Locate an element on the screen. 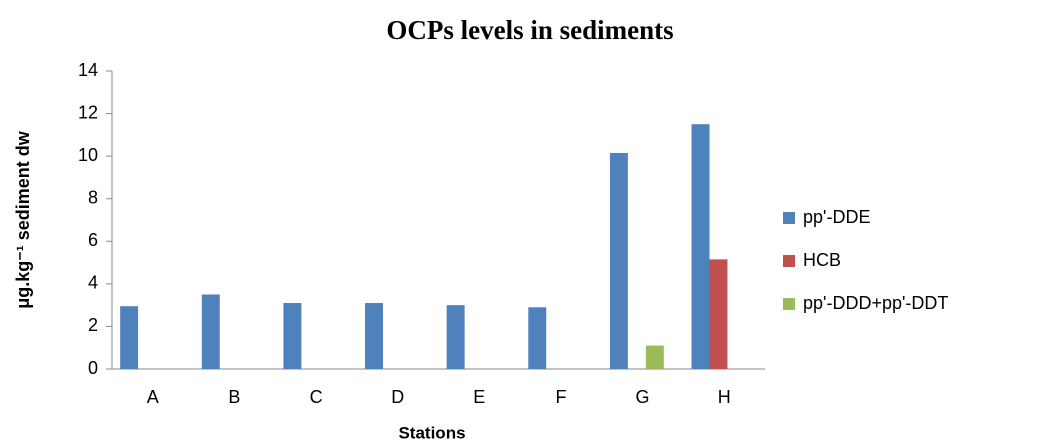  chart-title: OCPs levels in sediments is located at coordinates (529, 30).